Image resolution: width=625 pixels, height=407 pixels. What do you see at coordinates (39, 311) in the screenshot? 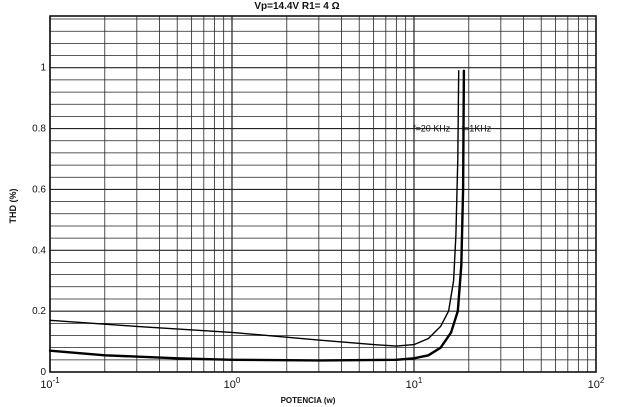
I see `y-tick-label: 0.2` at bounding box center [39, 311].